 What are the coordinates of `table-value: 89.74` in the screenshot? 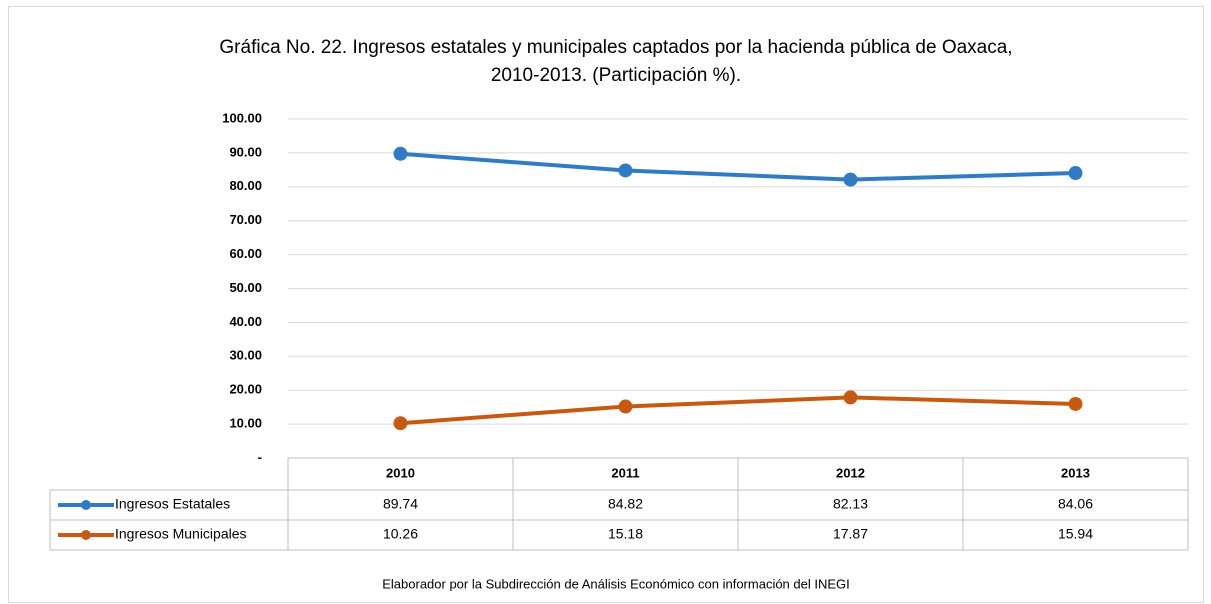 It's located at (400, 504).